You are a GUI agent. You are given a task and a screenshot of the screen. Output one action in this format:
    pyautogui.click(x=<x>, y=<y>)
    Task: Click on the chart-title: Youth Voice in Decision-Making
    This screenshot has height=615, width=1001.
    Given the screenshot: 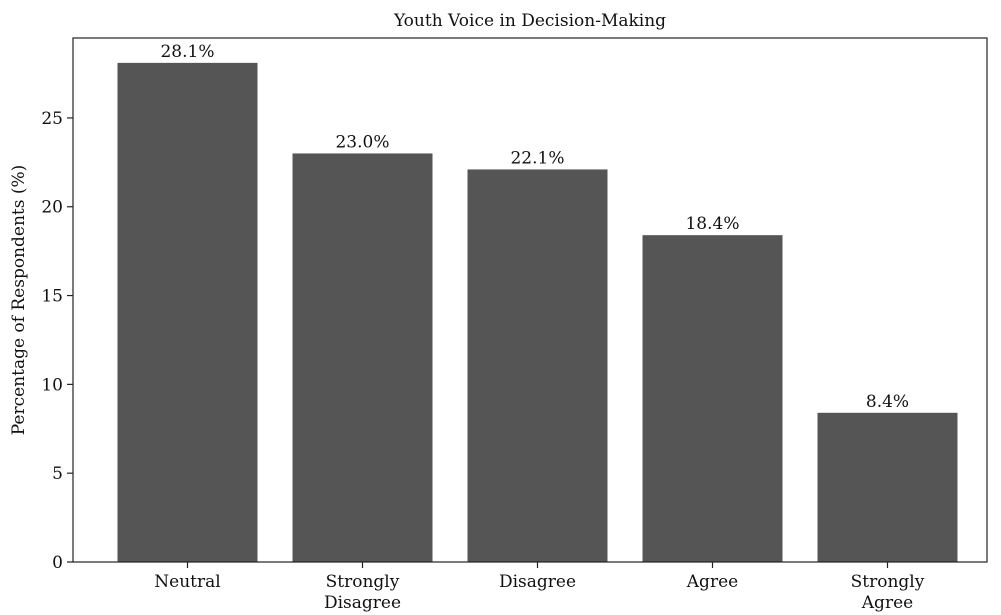 What is the action you would take?
    pyautogui.click(x=529, y=21)
    